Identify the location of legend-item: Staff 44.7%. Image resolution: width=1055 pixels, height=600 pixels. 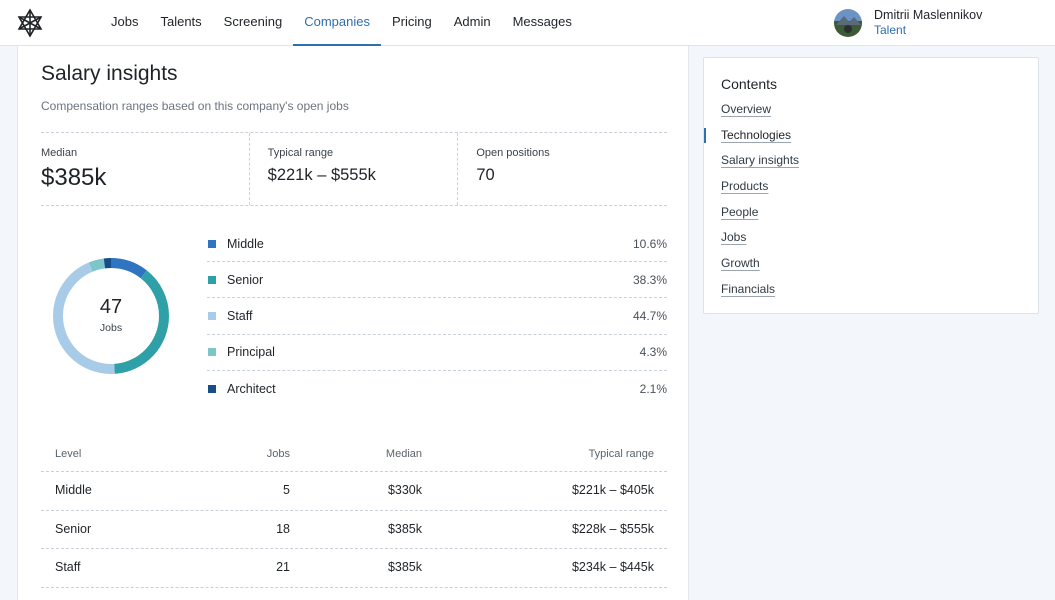
(437, 316).